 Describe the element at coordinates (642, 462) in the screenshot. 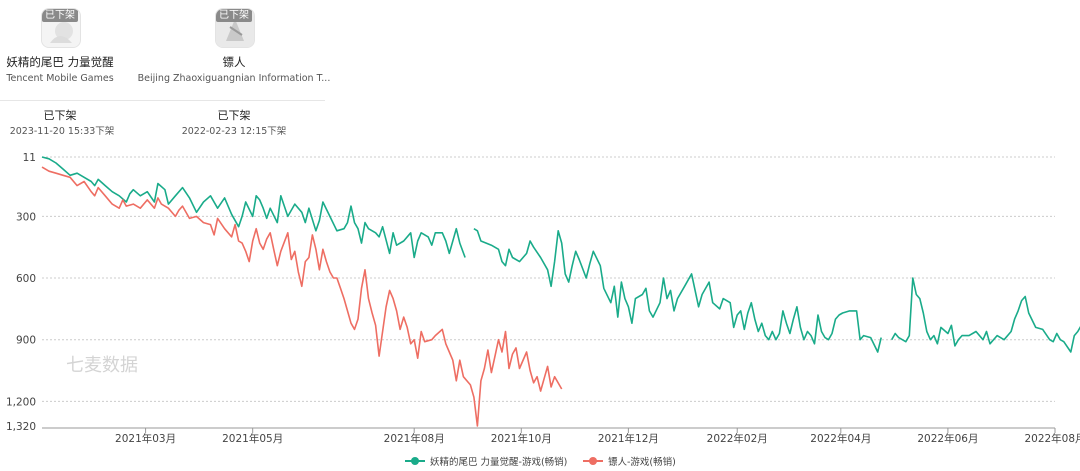

I see `legend-label: 镖人-游戏(畅销)` at that location.